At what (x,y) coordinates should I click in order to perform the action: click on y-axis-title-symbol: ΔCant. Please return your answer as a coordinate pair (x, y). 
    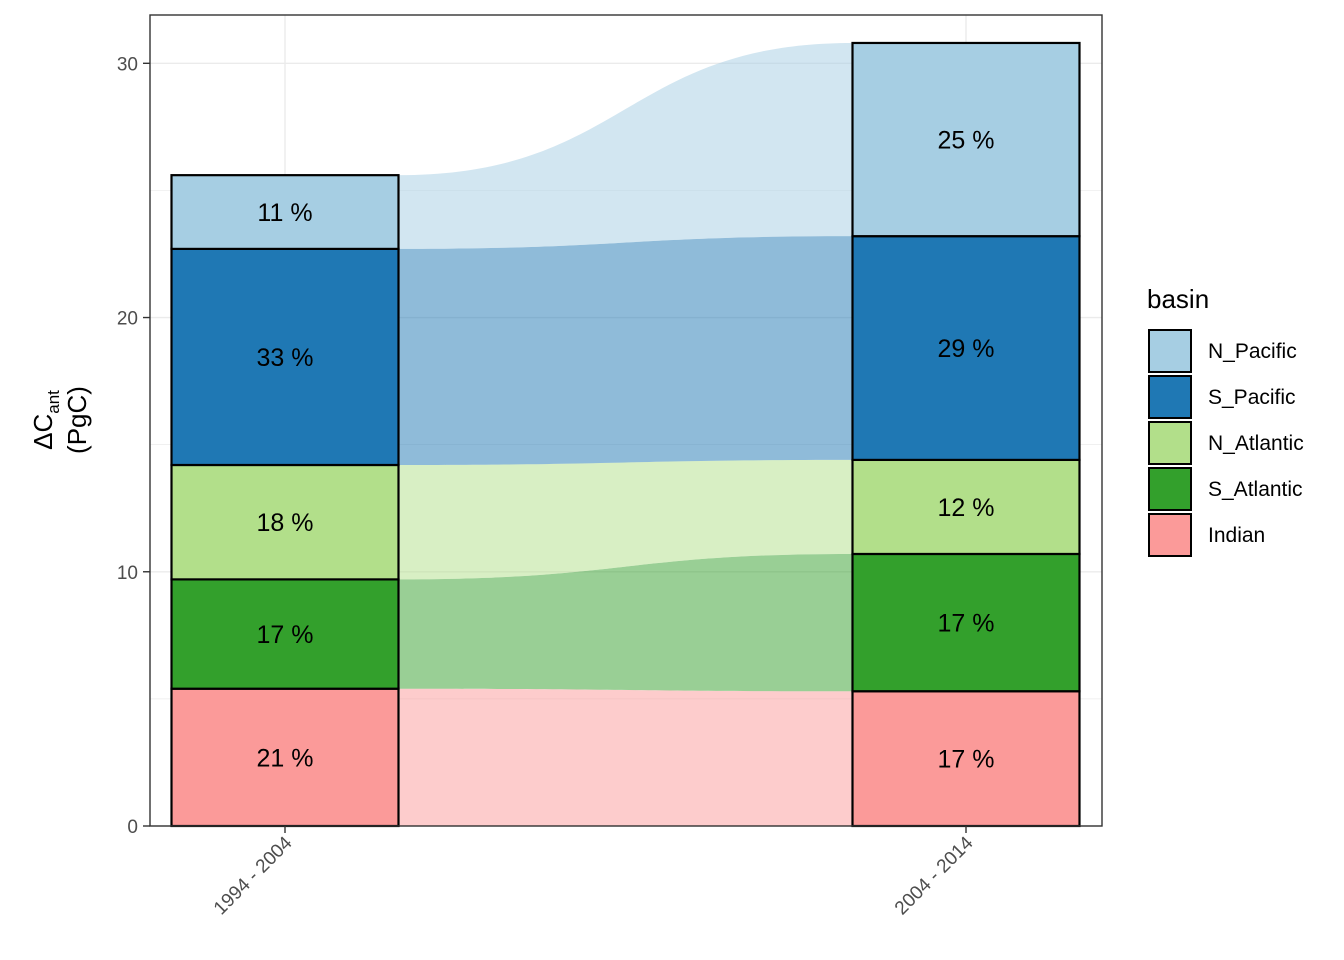
    Looking at the image, I should click on (45, 420).